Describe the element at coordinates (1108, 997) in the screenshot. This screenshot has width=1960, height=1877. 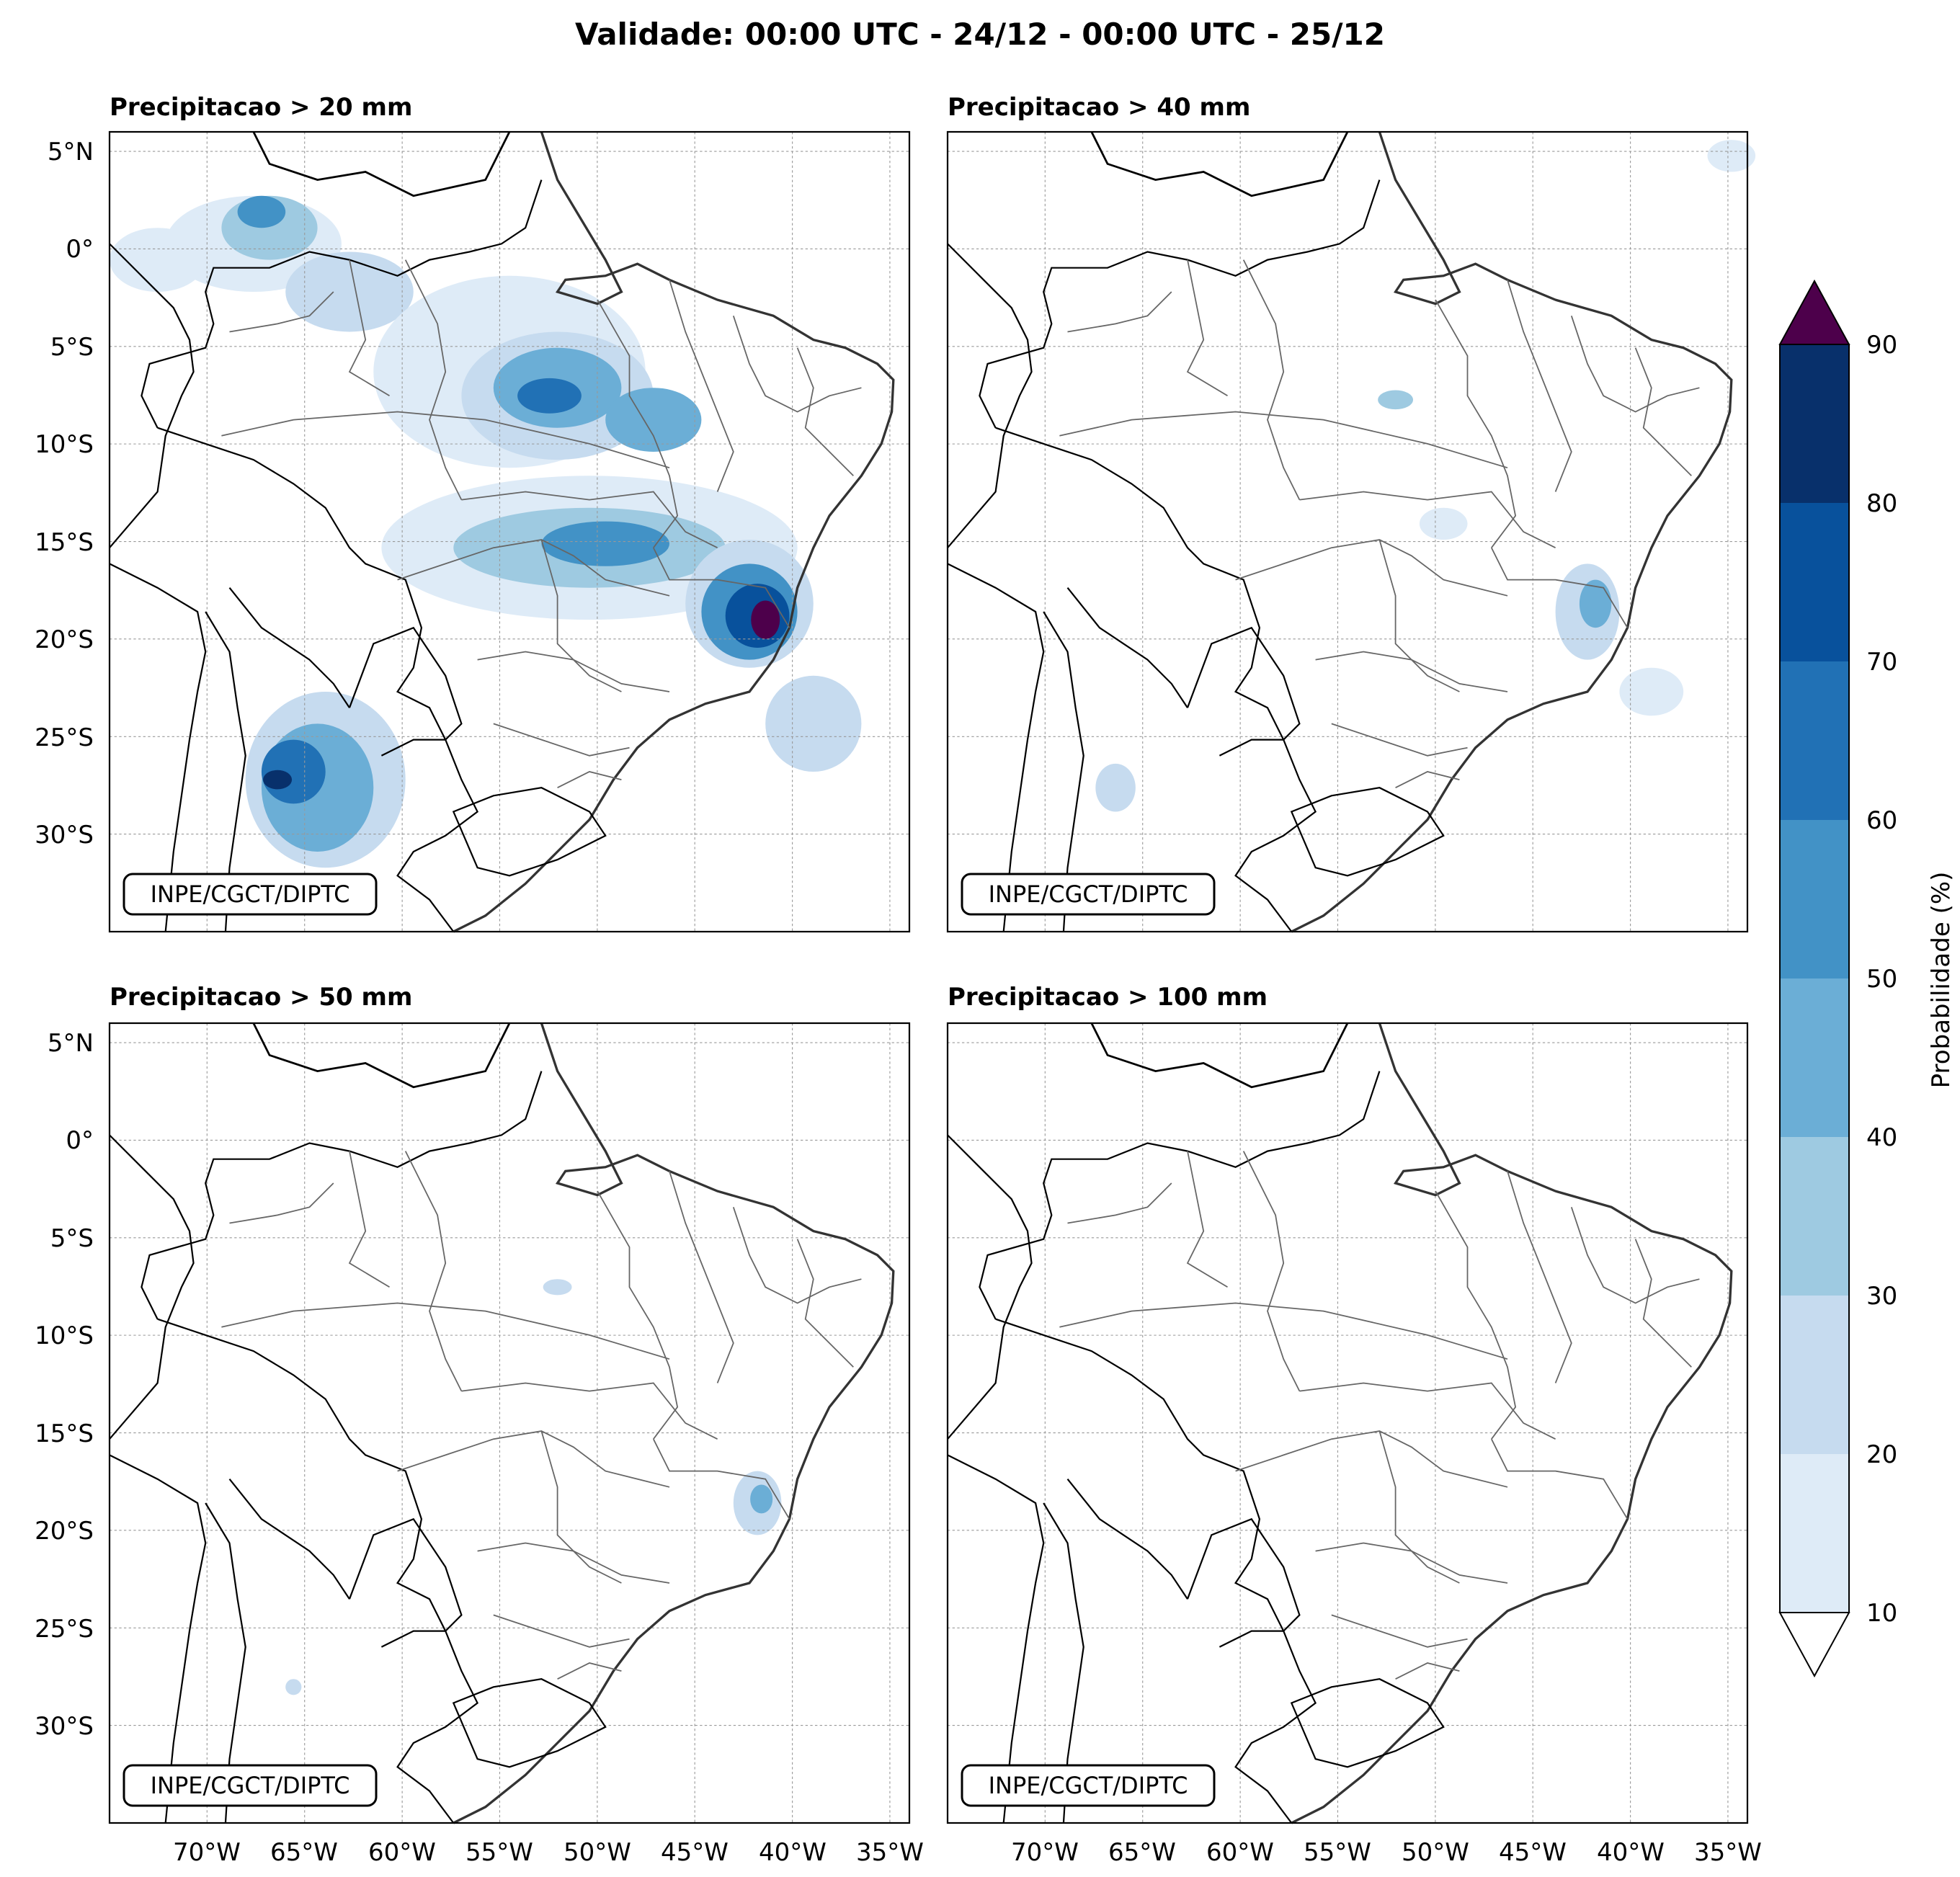
I see `panel-title: Precipitacao > 100 mm` at that location.